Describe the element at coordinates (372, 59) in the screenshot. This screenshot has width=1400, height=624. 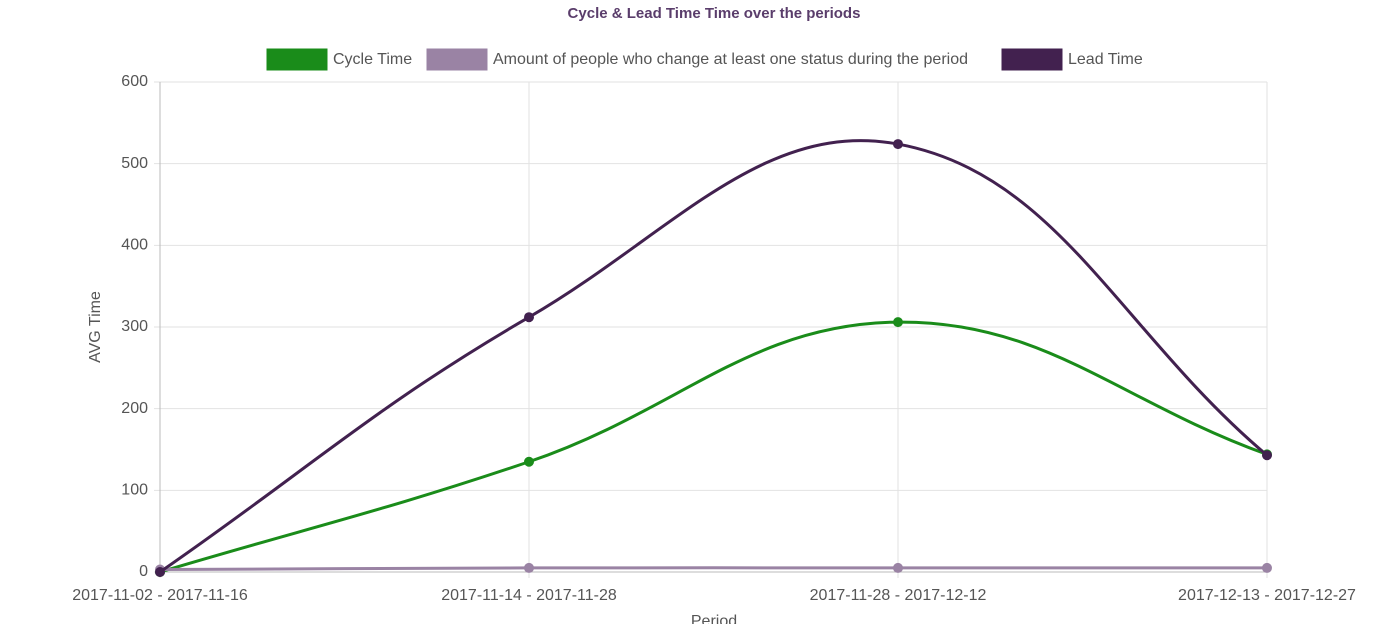
I see `legend-label: Cycle Time` at that location.